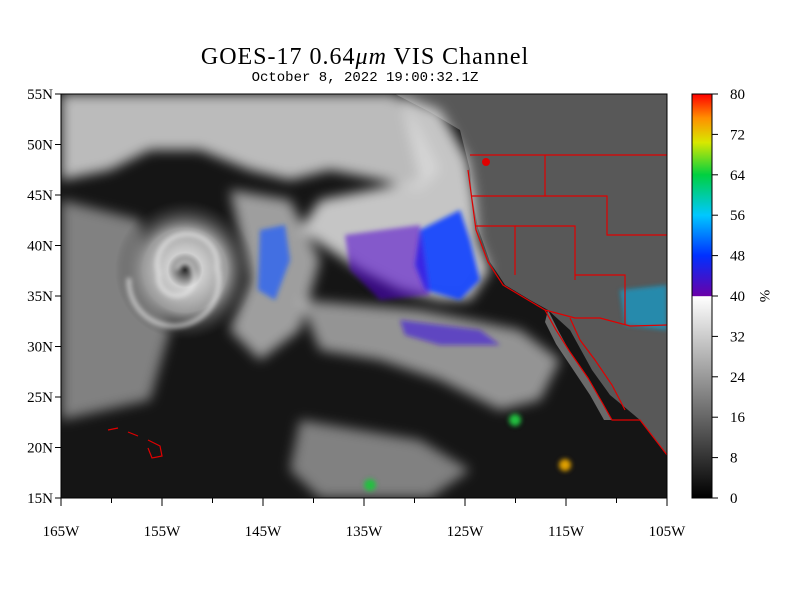  What do you see at coordinates (40, 348) in the screenshot?
I see `lat-tick-label: 30N` at bounding box center [40, 348].